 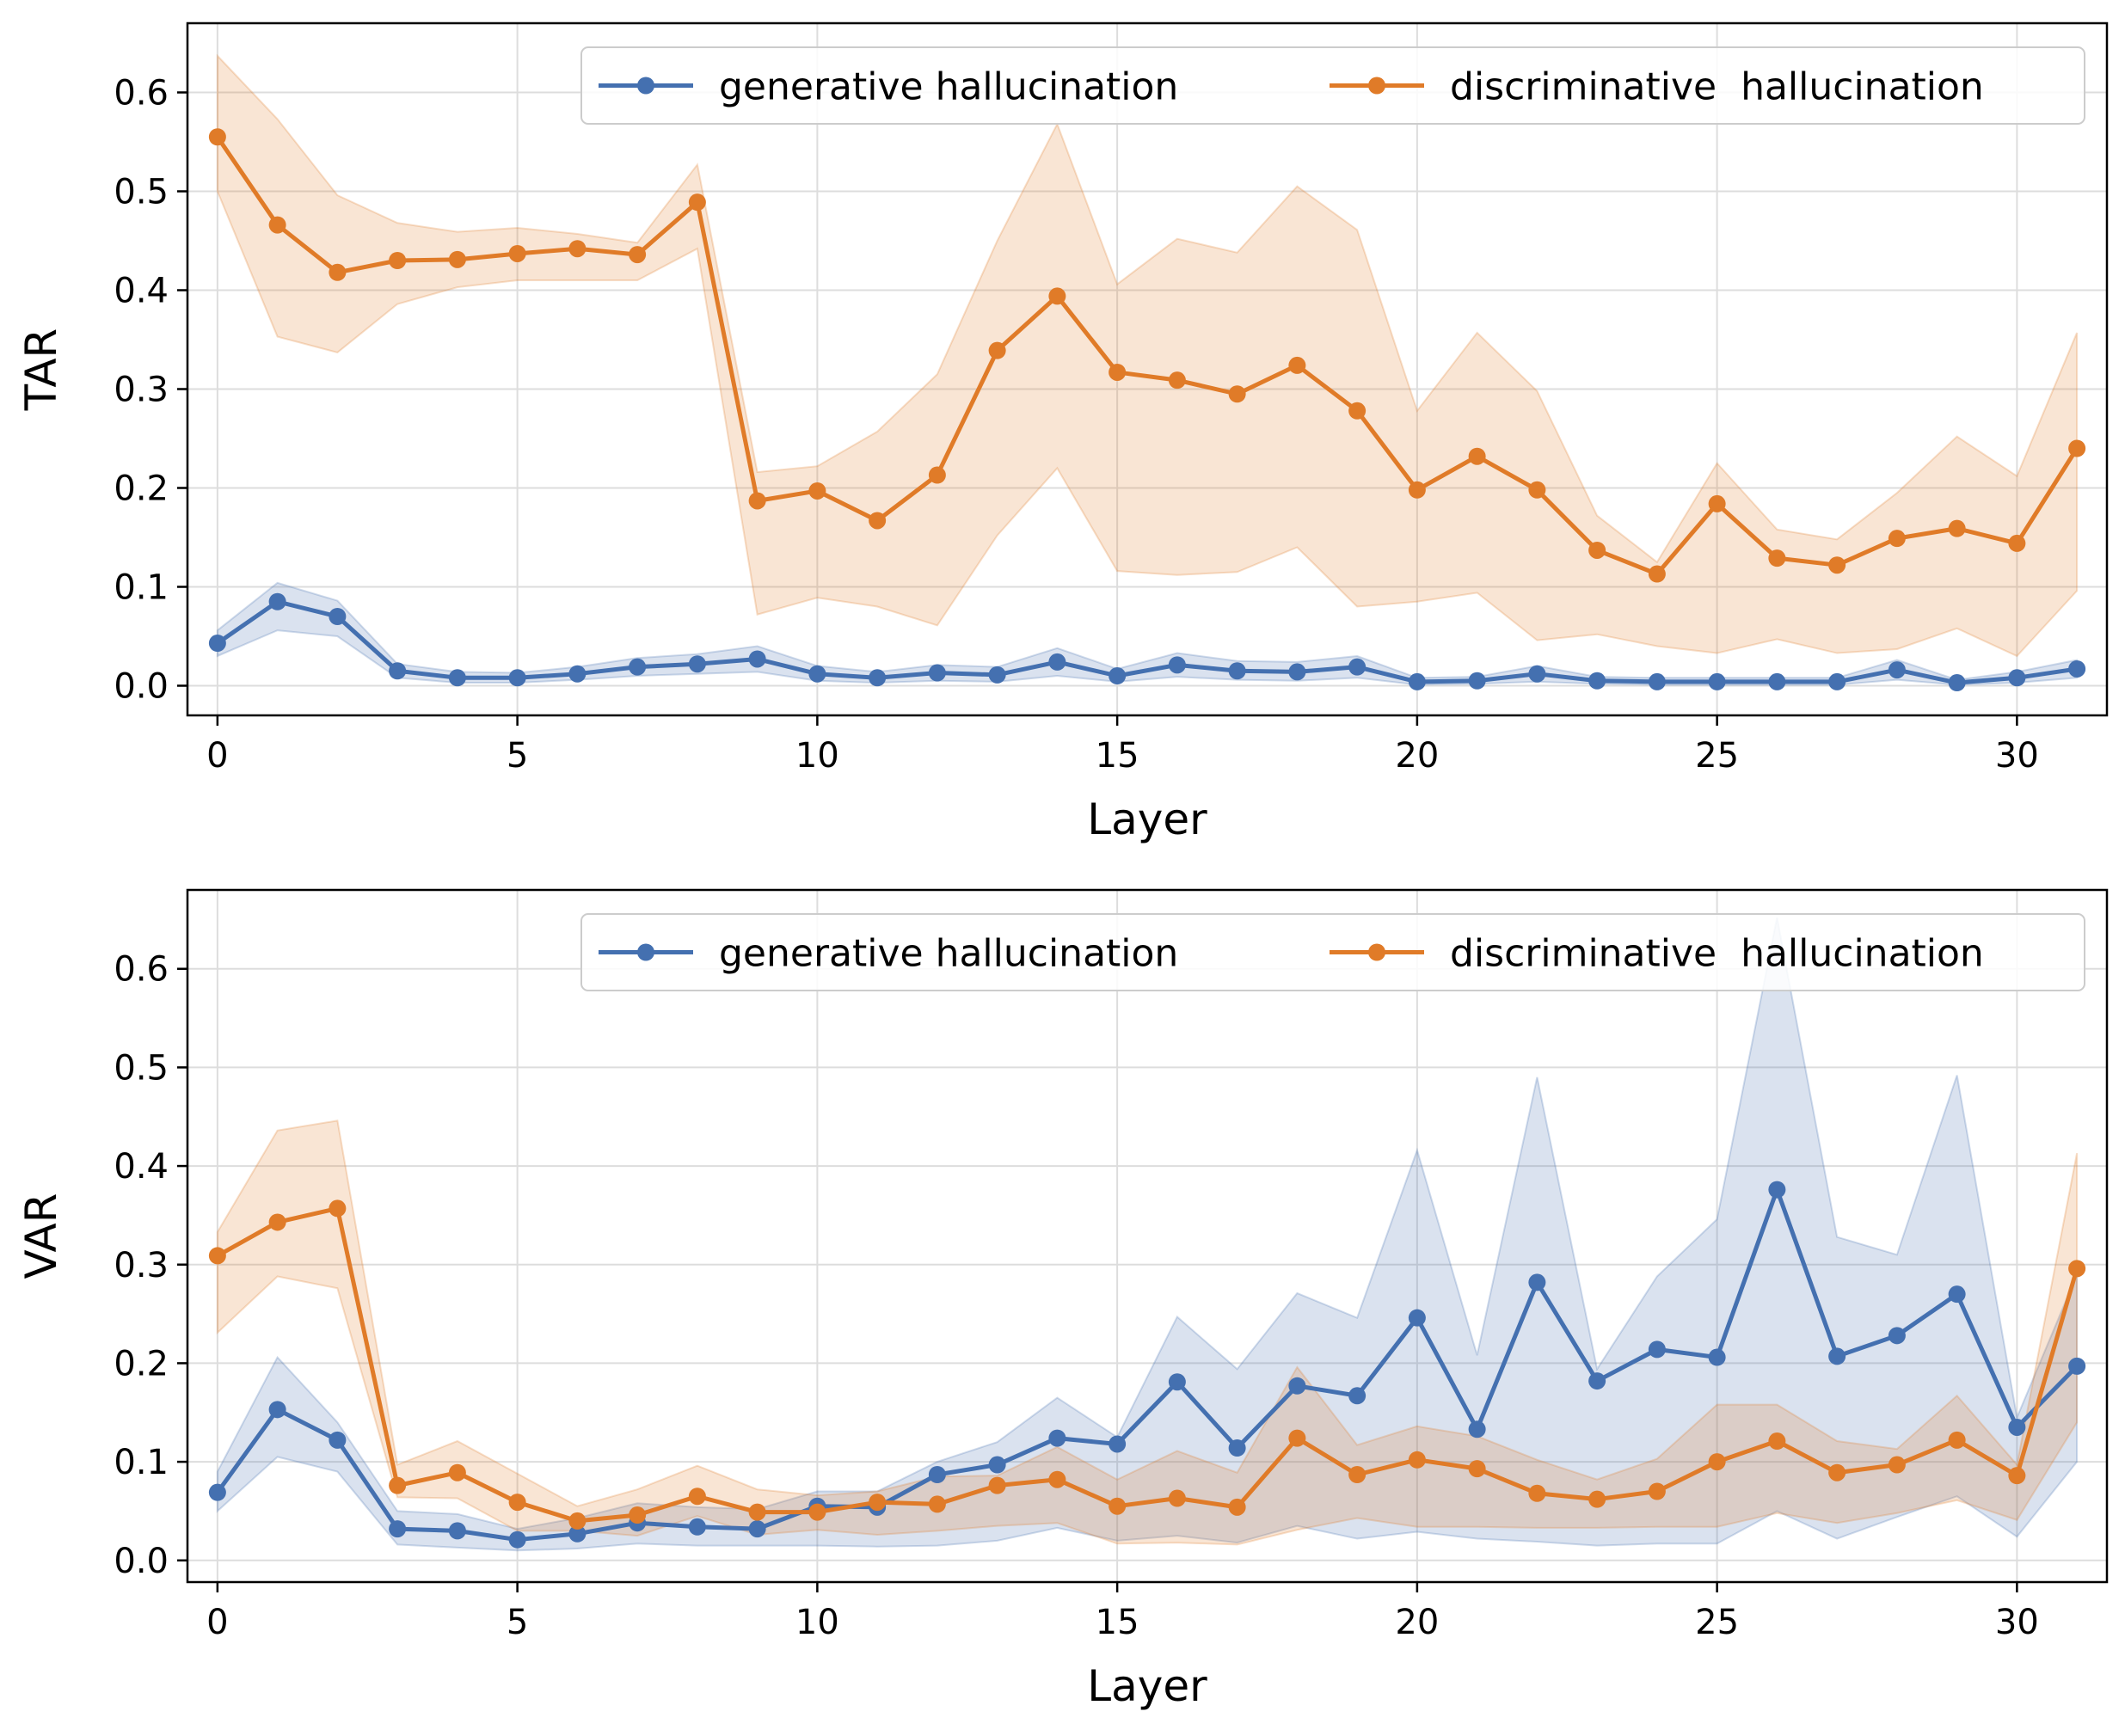 What do you see at coordinates (518, 1623) in the screenshot?
I see `x-tick-label: 5` at bounding box center [518, 1623].